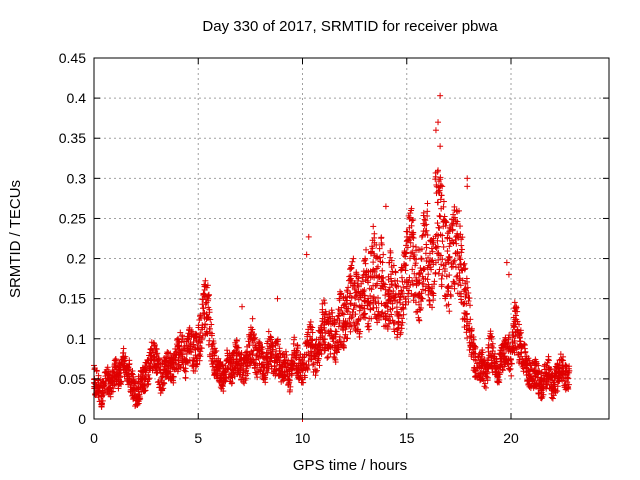 The image size is (640, 480). I want to click on x-tick-label: 0, so click(94, 438).